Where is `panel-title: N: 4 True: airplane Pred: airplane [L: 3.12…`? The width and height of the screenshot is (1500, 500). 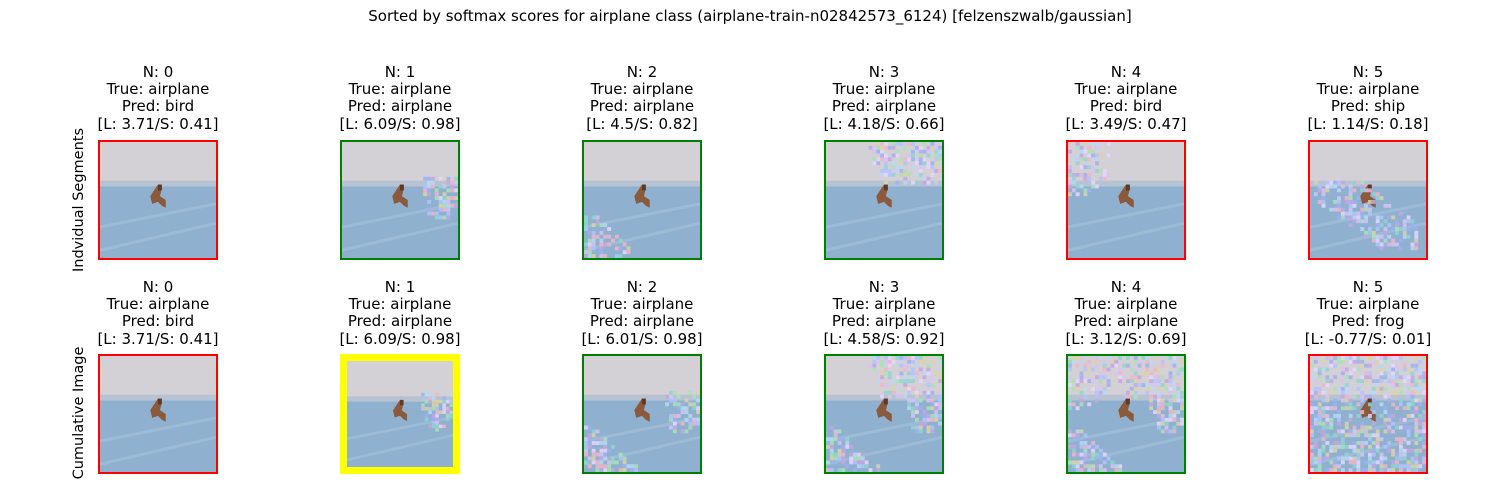
panel-title: N: 4 True: airplane Pred: airplane [L: 3.12… is located at coordinates (1126, 313).